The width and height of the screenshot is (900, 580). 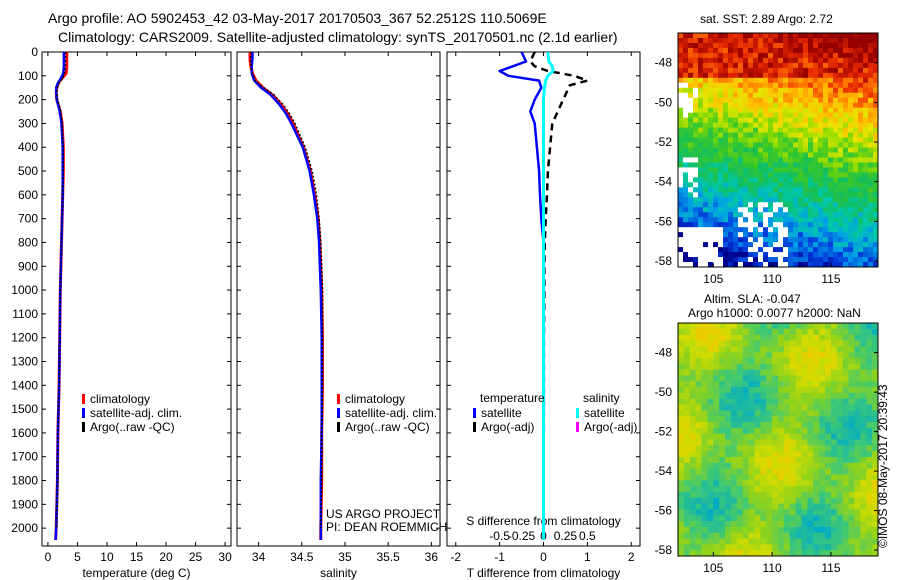 I want to click on y-tick-label: 1300, so click(x=24, y=361).